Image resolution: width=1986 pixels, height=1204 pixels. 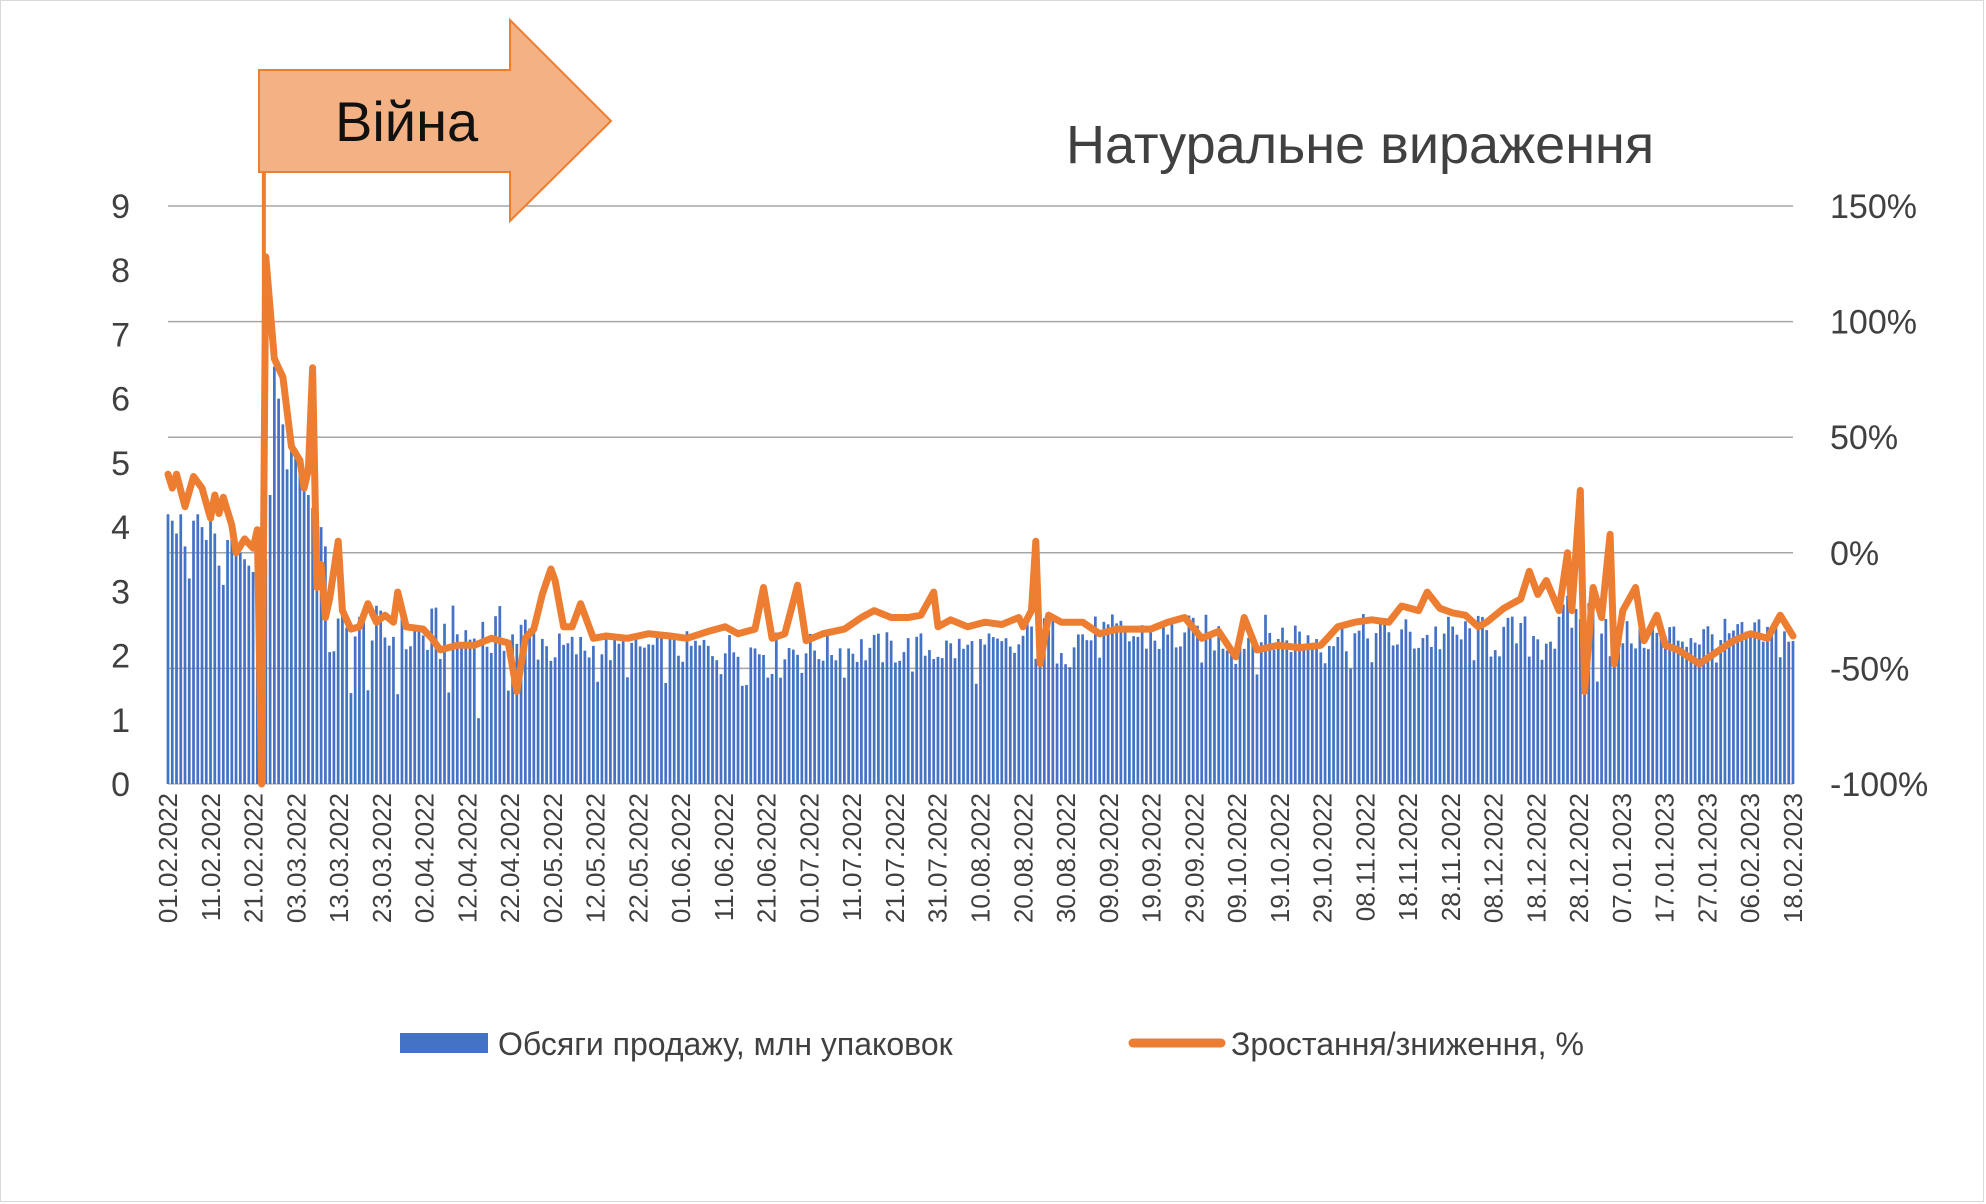 I want to click on y-right-tick: -50%, so click(x=1869, y=669).